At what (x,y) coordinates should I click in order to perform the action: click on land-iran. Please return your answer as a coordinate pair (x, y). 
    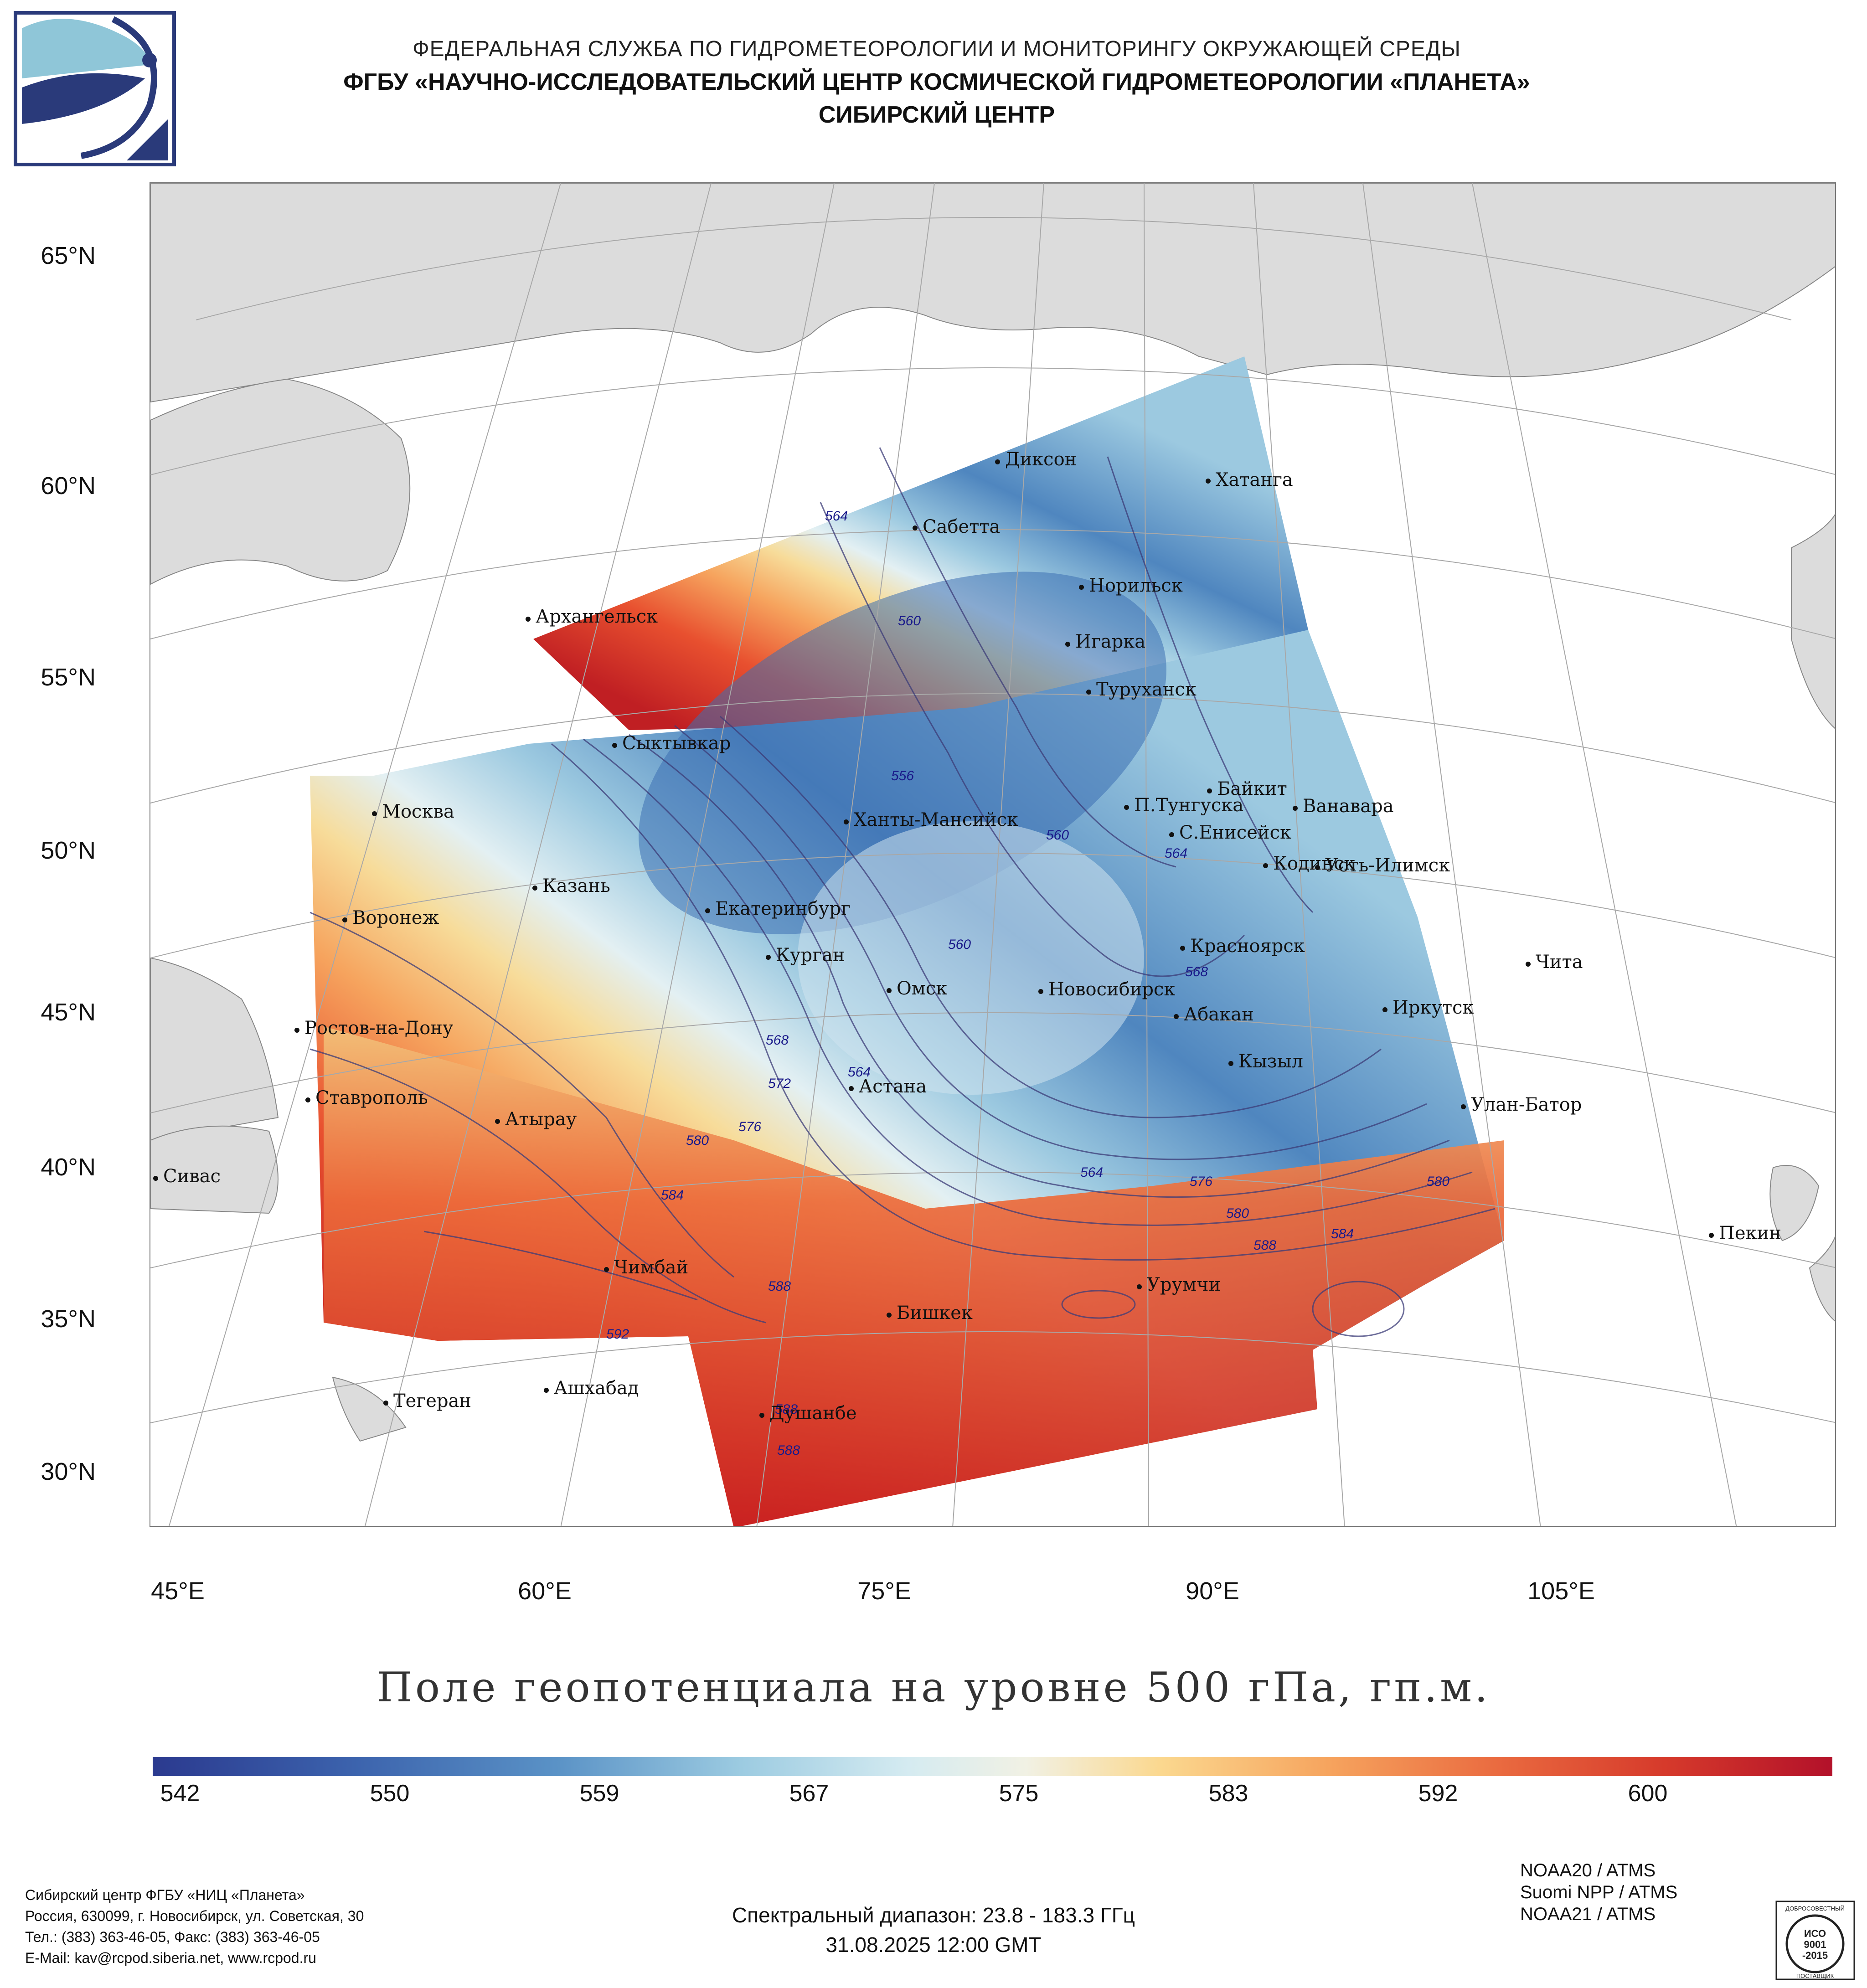
    Looking at the image, I should click on (369, 1409).